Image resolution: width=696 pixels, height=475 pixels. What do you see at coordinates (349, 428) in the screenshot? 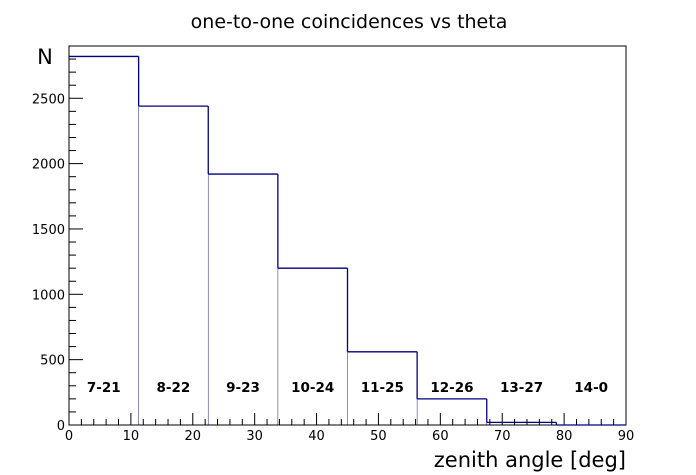
I see `x-axis: 0 10 20 30 40 50 60 70 80 90` at bounding box center [349, 428].